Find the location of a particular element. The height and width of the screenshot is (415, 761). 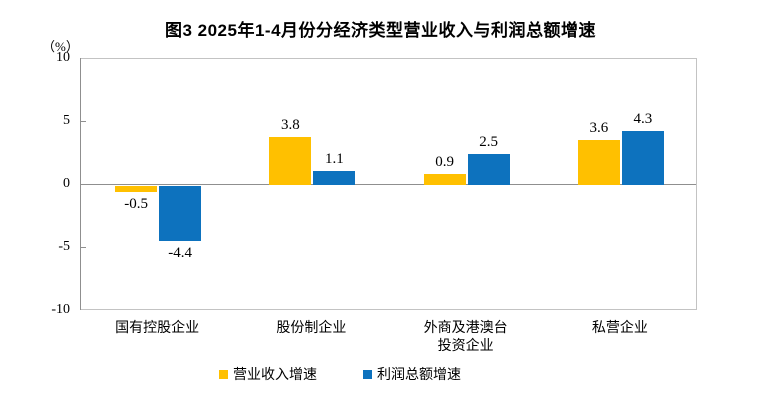

y-axis-tick-label: 0 is located at coordinates (66, 183).